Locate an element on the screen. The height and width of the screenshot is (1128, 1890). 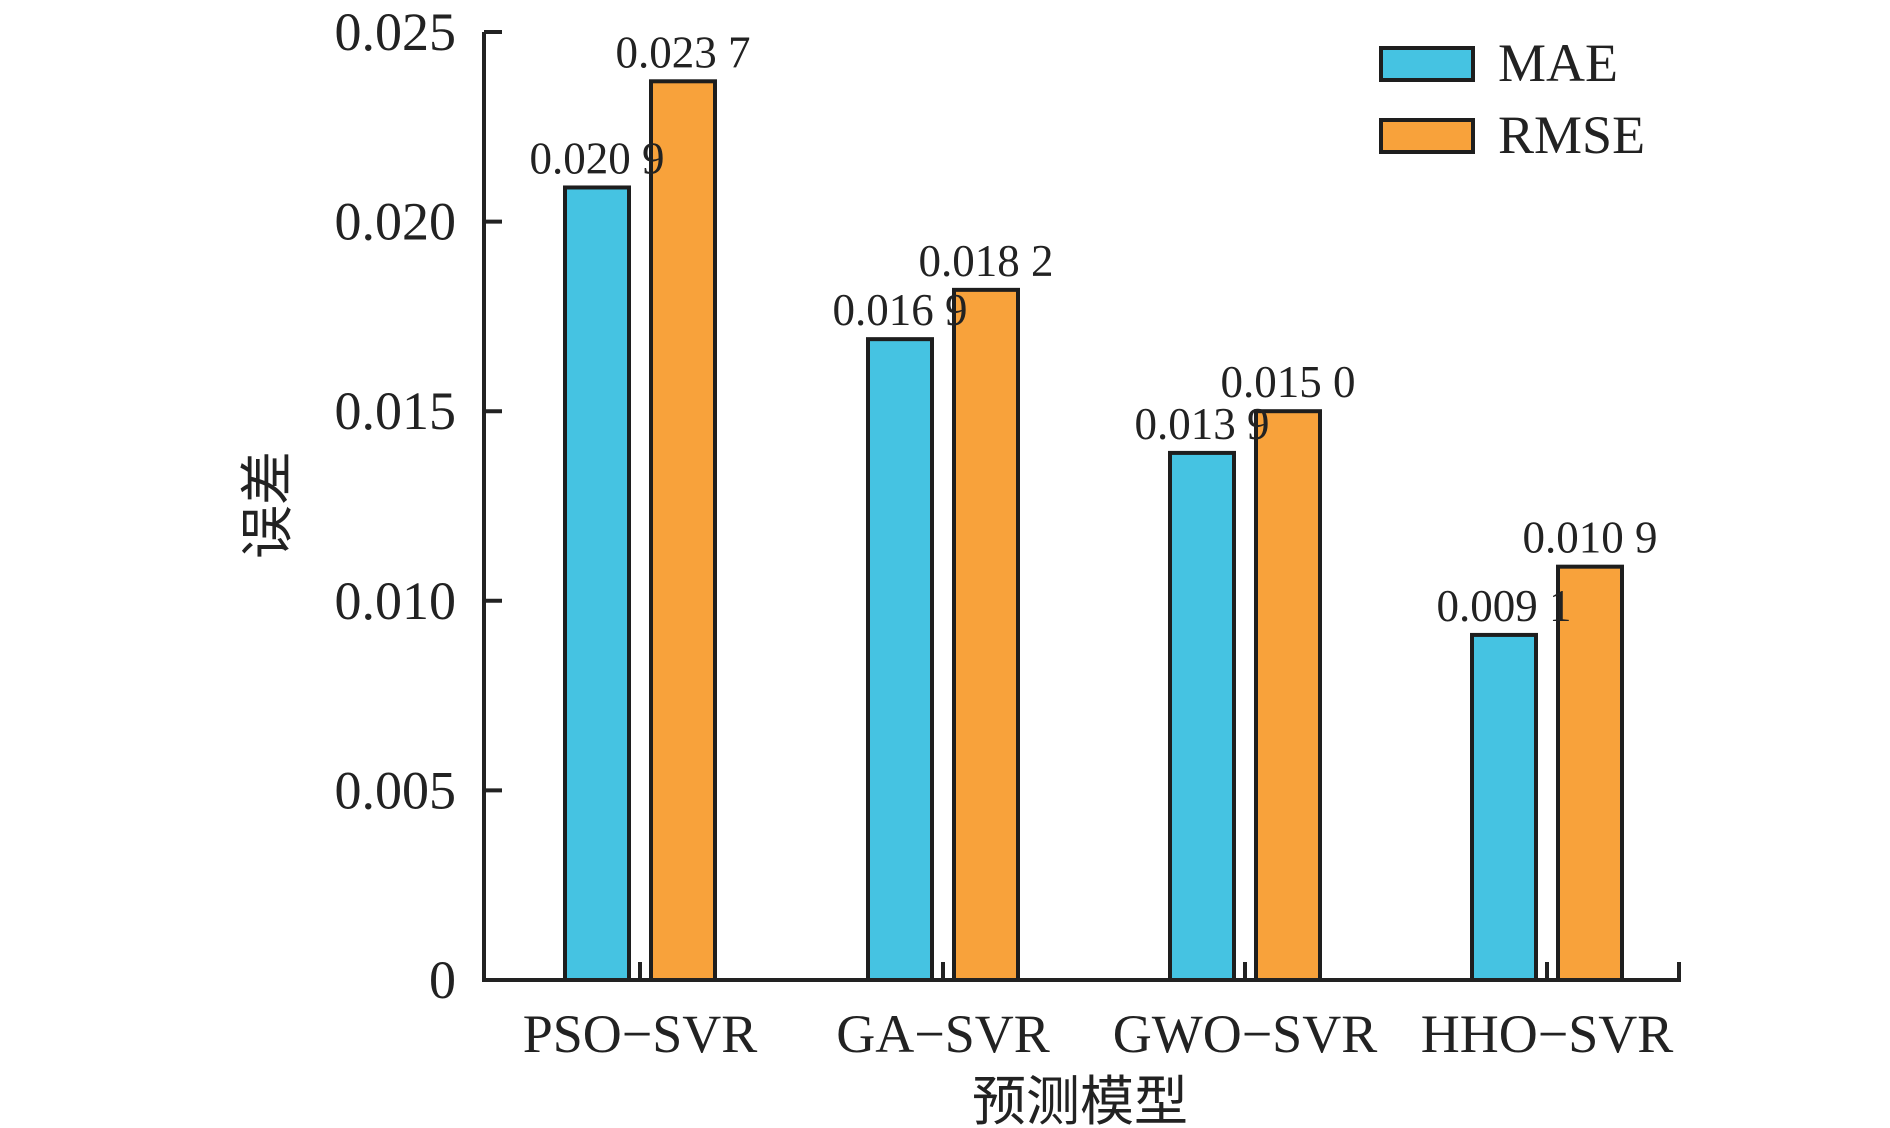
y-tick-label: 0.005 is located at coordinates (396, 790).